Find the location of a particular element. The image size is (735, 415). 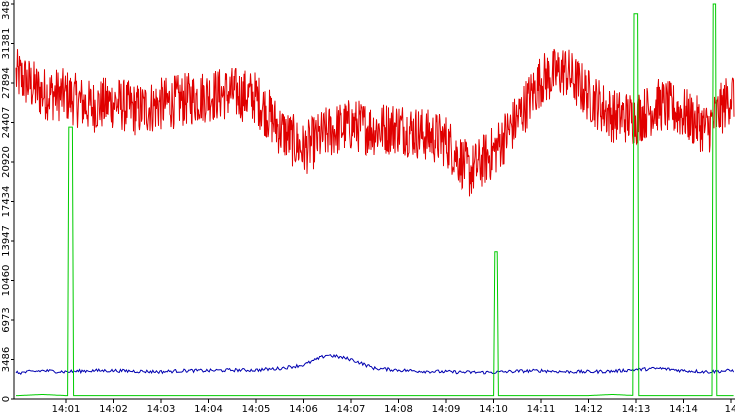

y-tick-label: 27894 is located at coordinates (6, 83).